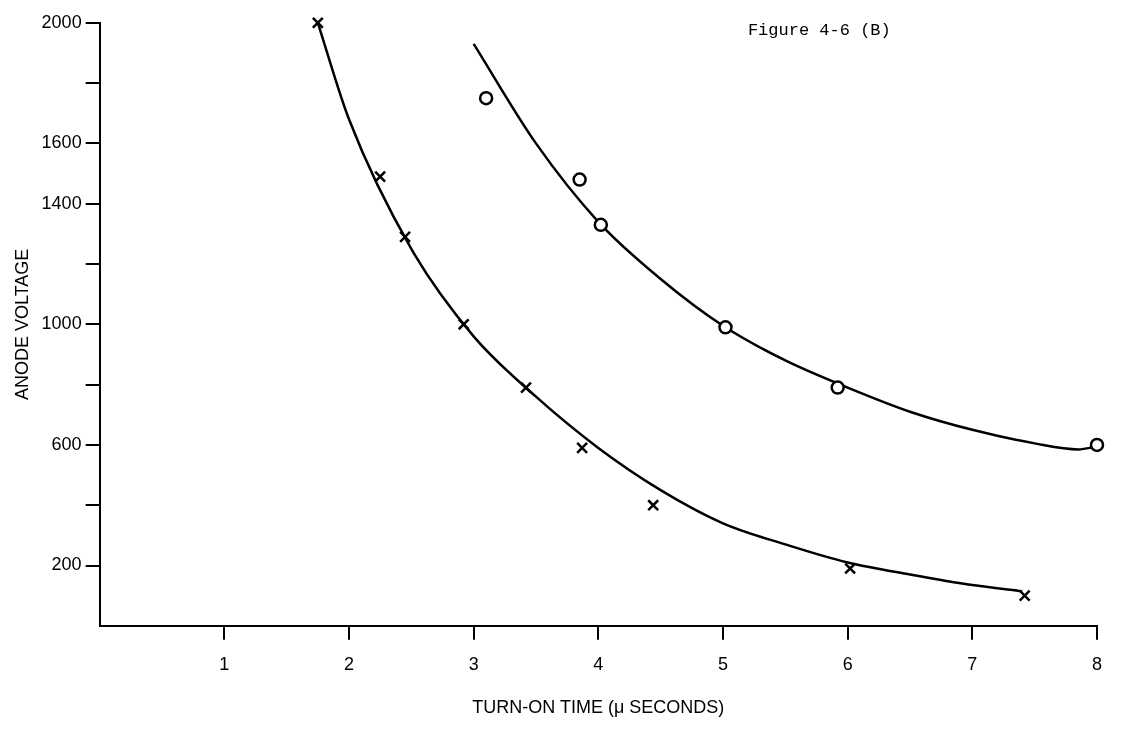 The width and height of the screenshot is (1124, 733). I want to click on x-tick-label: 2, so click(348, 663).